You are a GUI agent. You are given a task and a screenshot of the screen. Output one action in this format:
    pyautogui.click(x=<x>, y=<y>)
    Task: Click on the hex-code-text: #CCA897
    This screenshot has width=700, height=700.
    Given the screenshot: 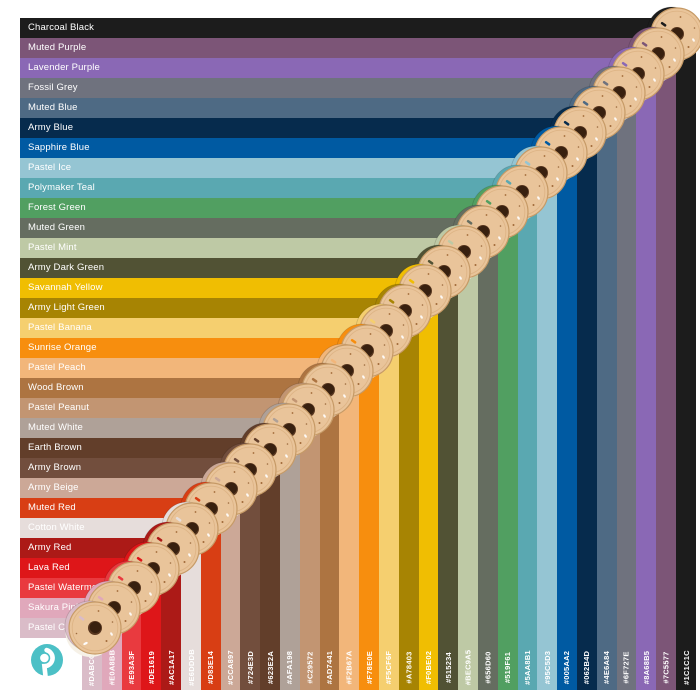 What is the action you would take?
    pyautogui.click(x=230, y=667)
    